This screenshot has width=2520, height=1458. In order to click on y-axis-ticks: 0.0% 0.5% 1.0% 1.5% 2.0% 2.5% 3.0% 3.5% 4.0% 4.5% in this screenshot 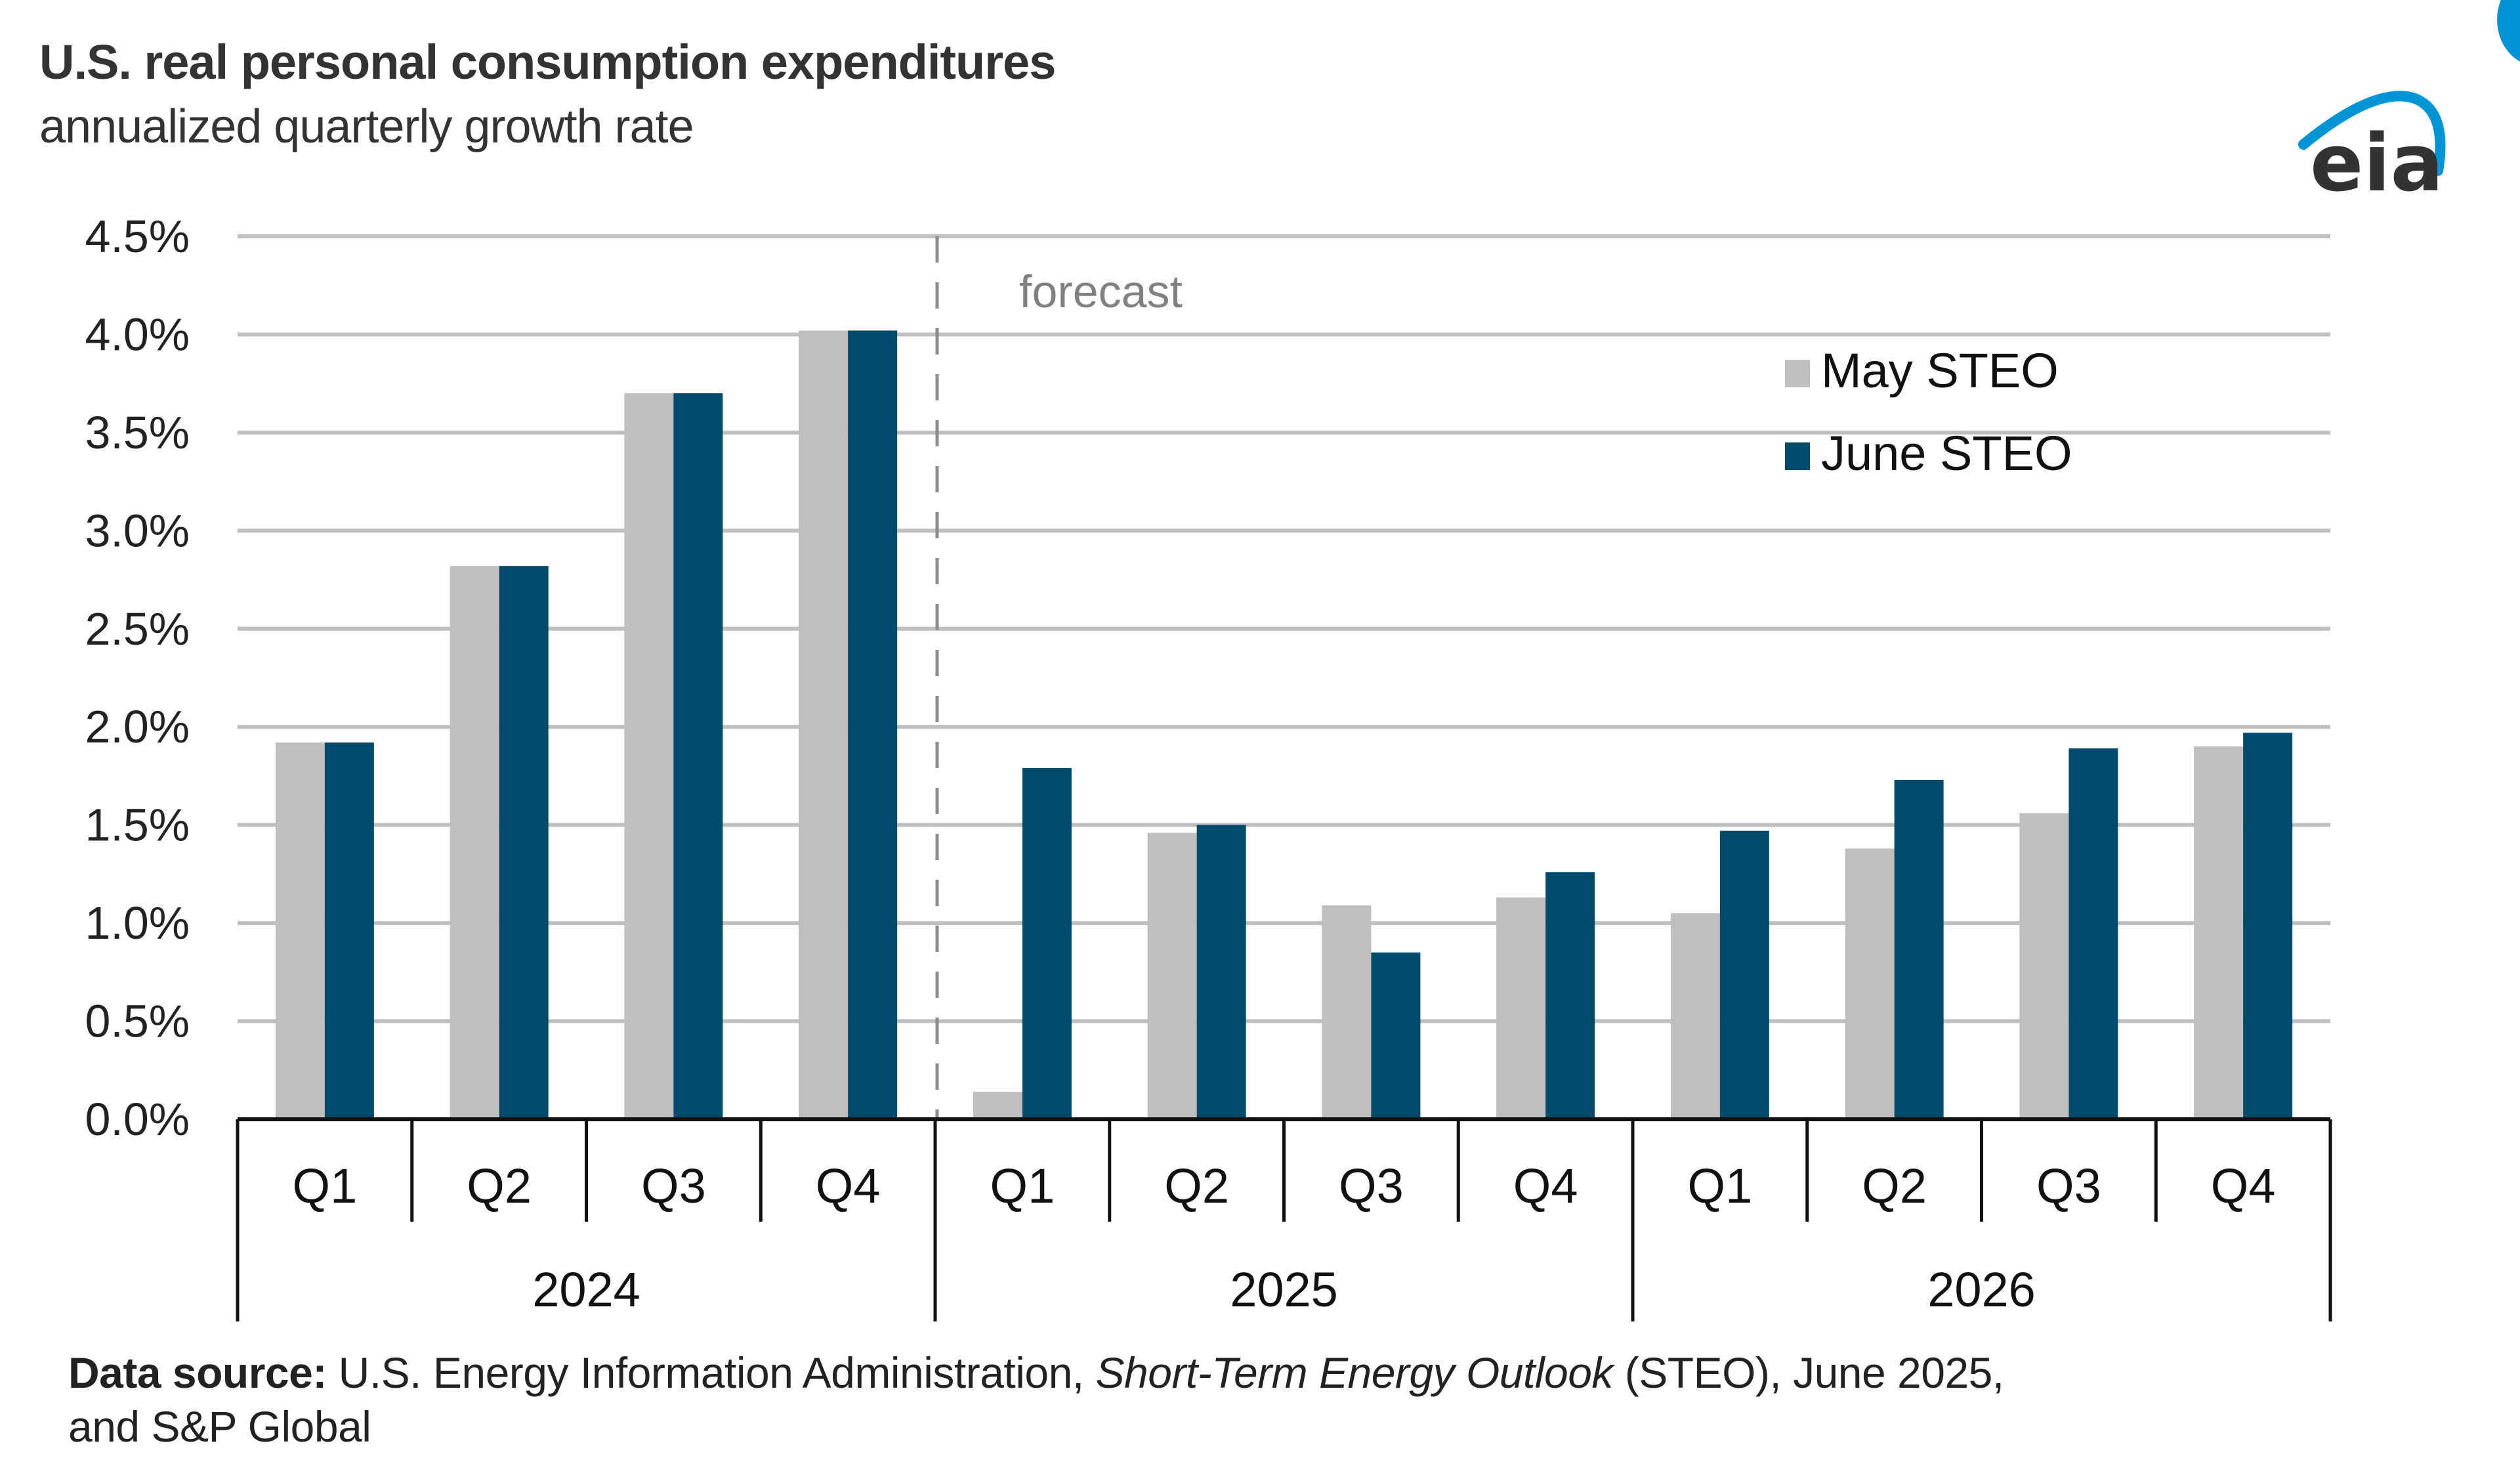, I will do `click(137, 678)`.